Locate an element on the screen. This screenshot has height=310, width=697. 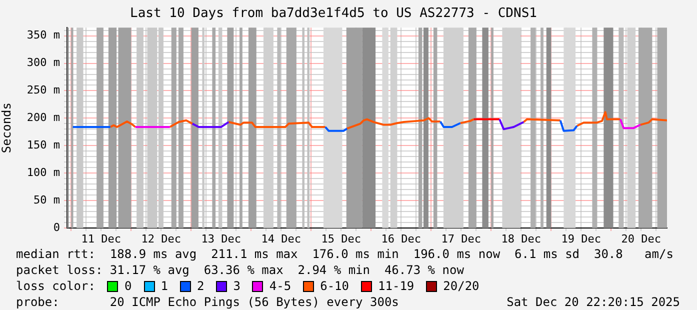
legend-label: 4-5 is located at coordinates (280, 286).